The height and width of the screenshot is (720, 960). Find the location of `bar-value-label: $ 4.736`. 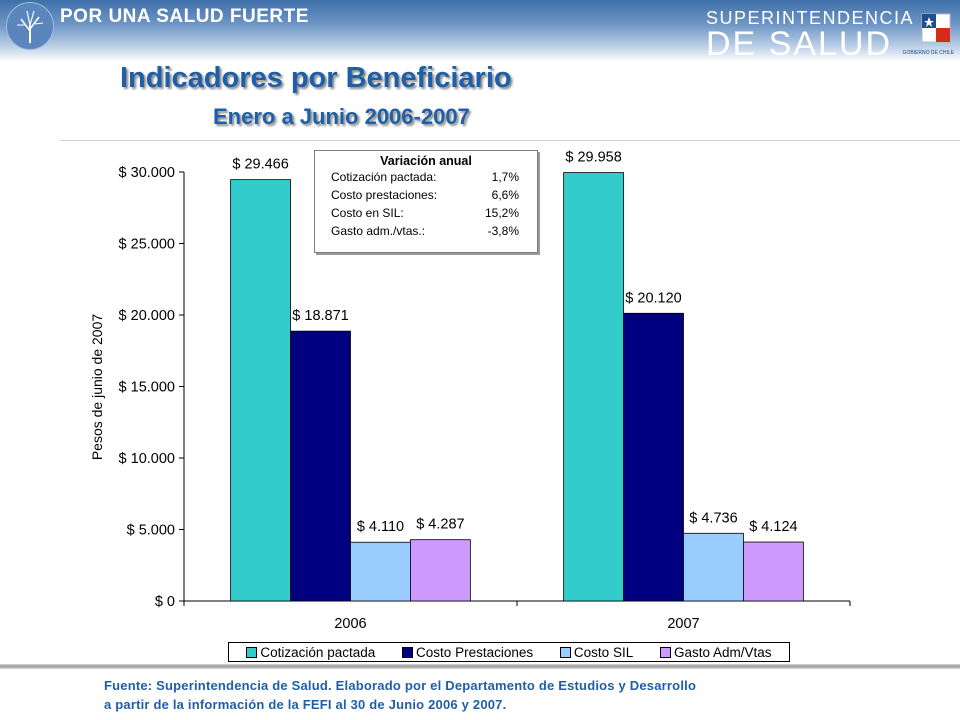

bar-value-label: $ 4.736 is located at coordinates (713, 518).